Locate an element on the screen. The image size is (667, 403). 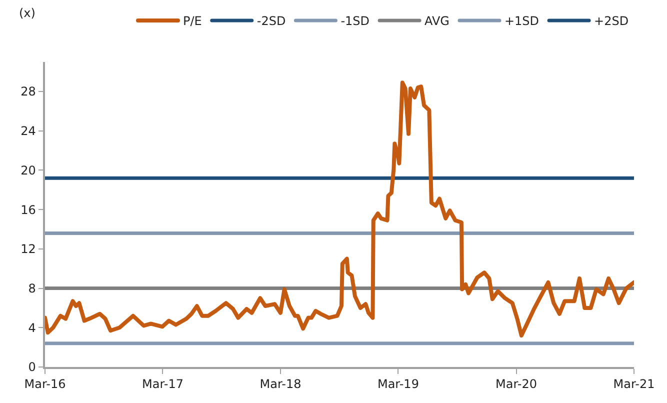
x-tick-label: Mar-17 is located at coordinates (163, 384).